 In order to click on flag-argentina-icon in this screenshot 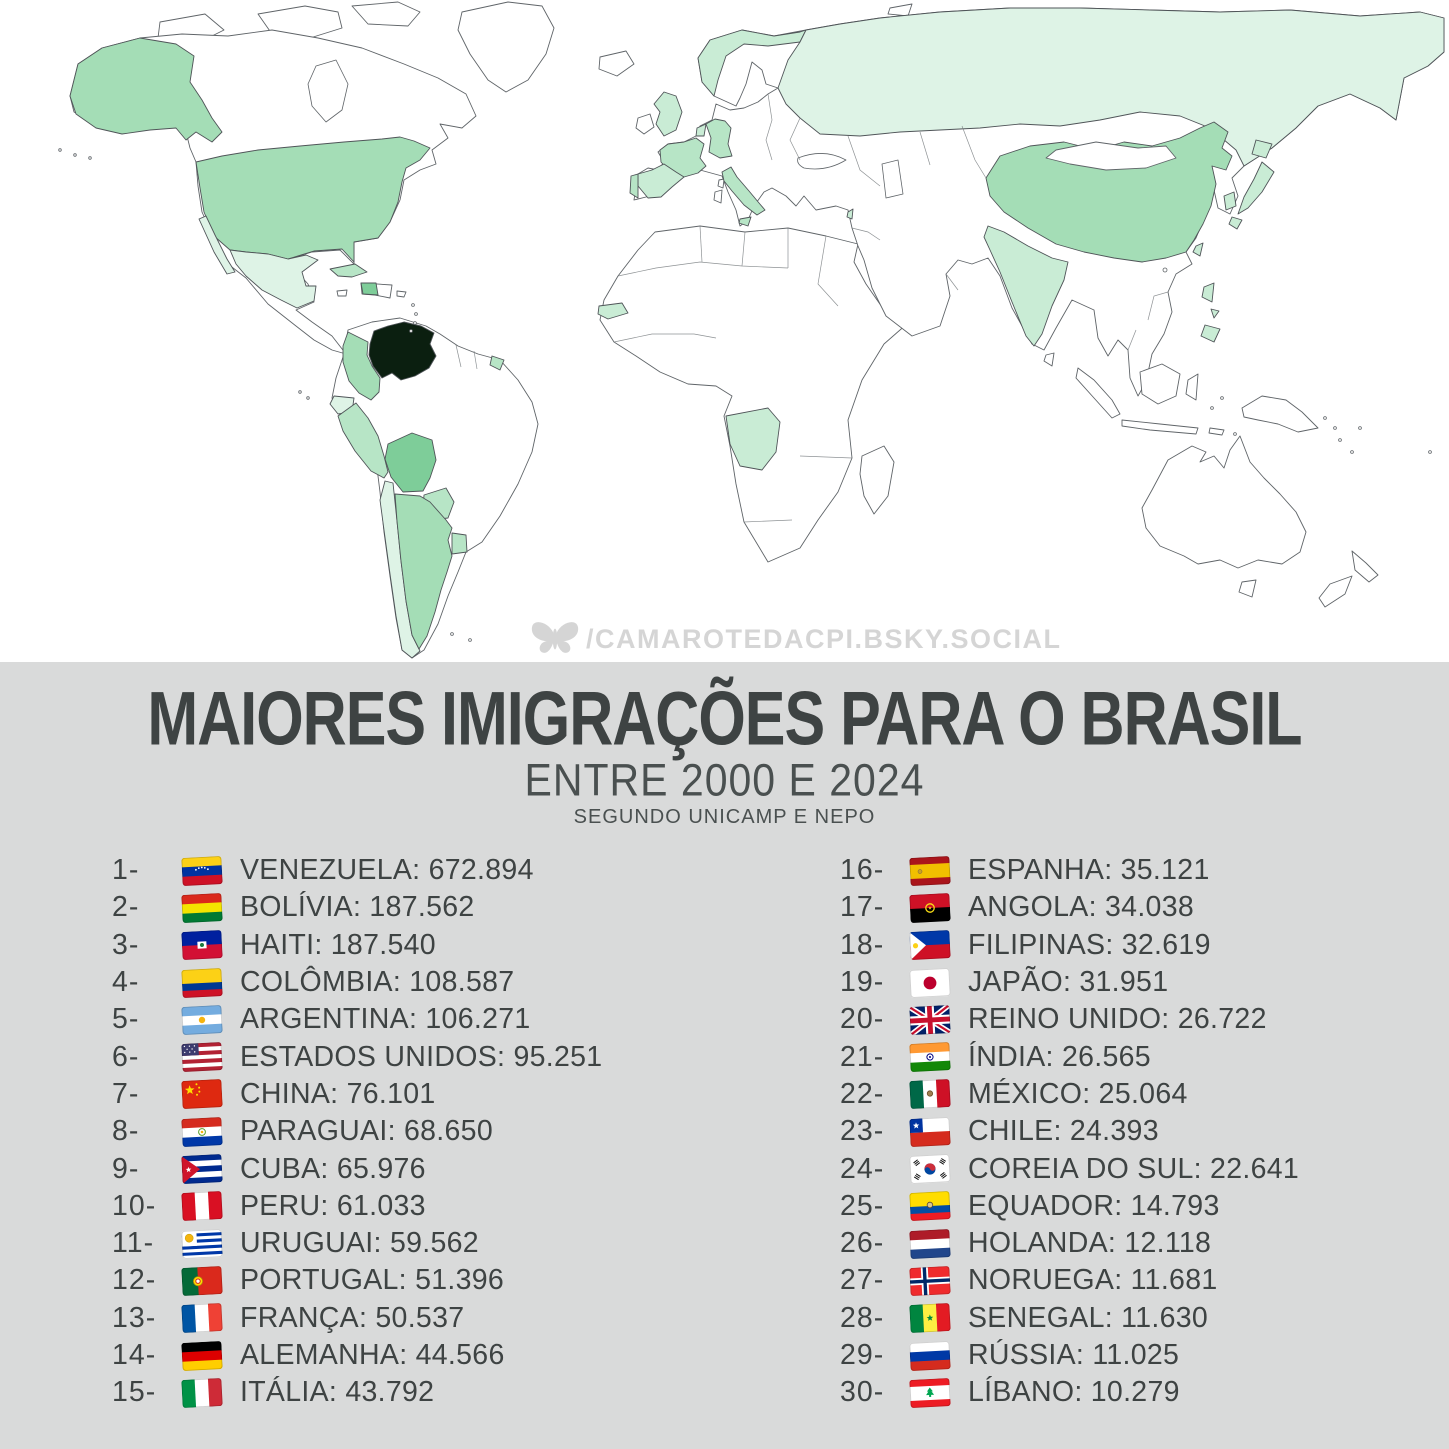, I will do `click(210, 1019)`.